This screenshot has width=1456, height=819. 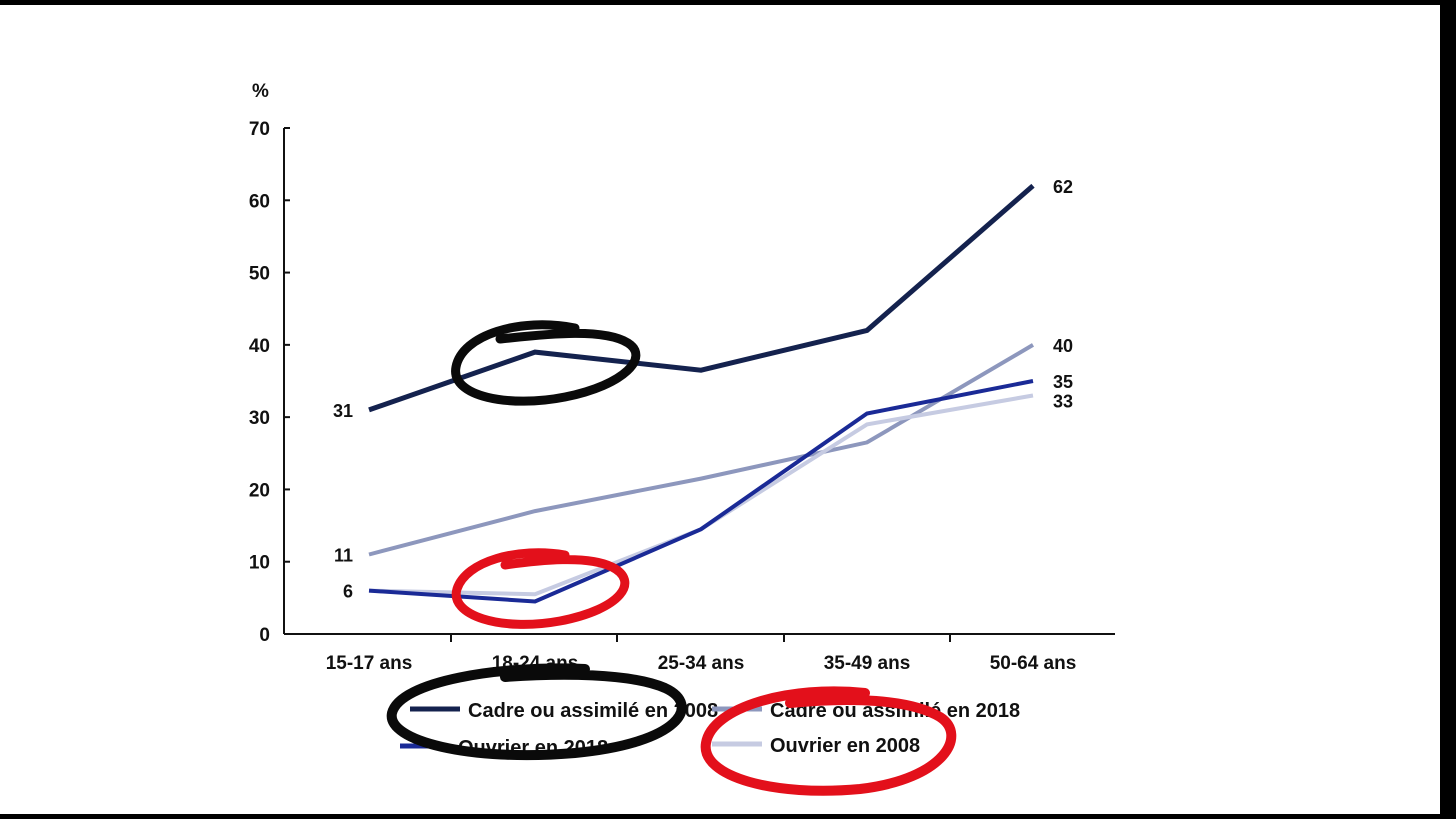 What do you see at coordinates (343, 555) in the screenshot?
I see `start-value-label: 11` at bounding box center [343, 555].